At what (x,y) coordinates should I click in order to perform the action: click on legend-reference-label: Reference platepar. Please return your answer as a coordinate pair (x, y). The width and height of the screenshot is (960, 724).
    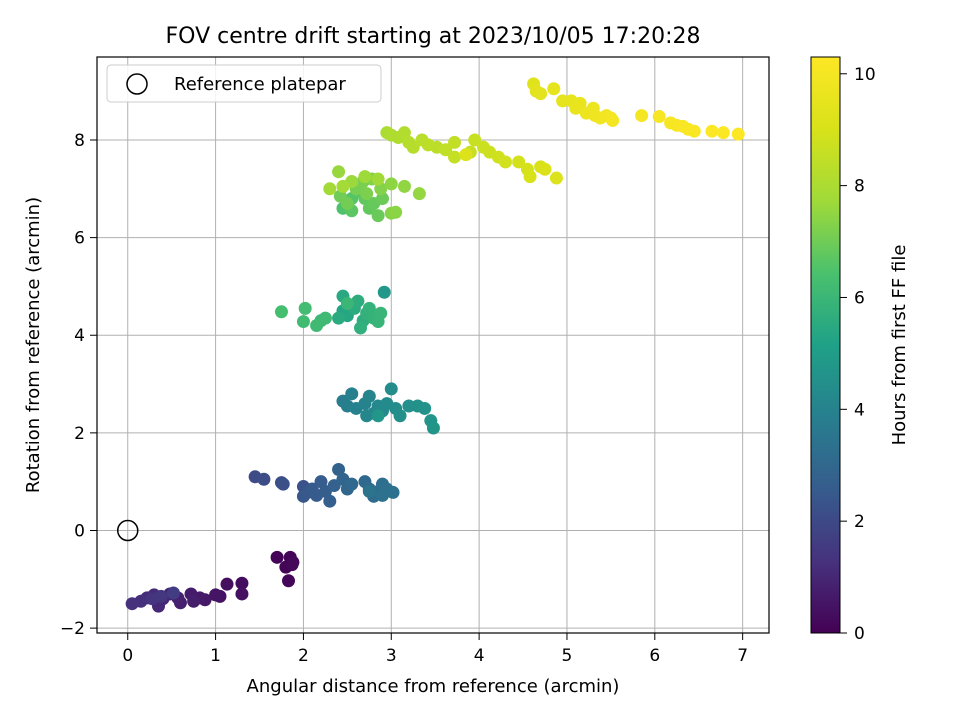
    Looking at the image, I should click on (260, 84).